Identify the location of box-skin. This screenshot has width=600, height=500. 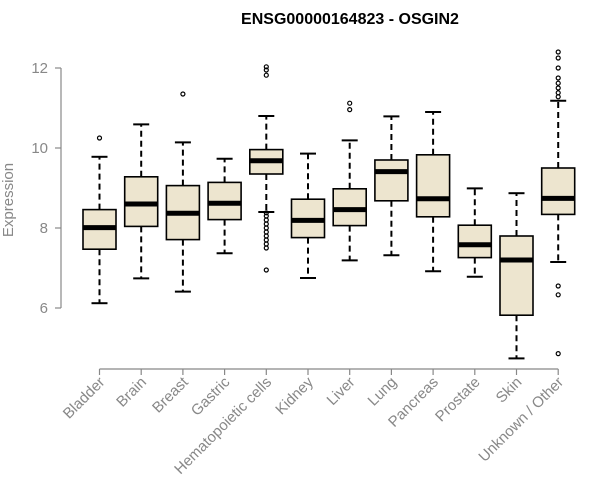
(516, 276).